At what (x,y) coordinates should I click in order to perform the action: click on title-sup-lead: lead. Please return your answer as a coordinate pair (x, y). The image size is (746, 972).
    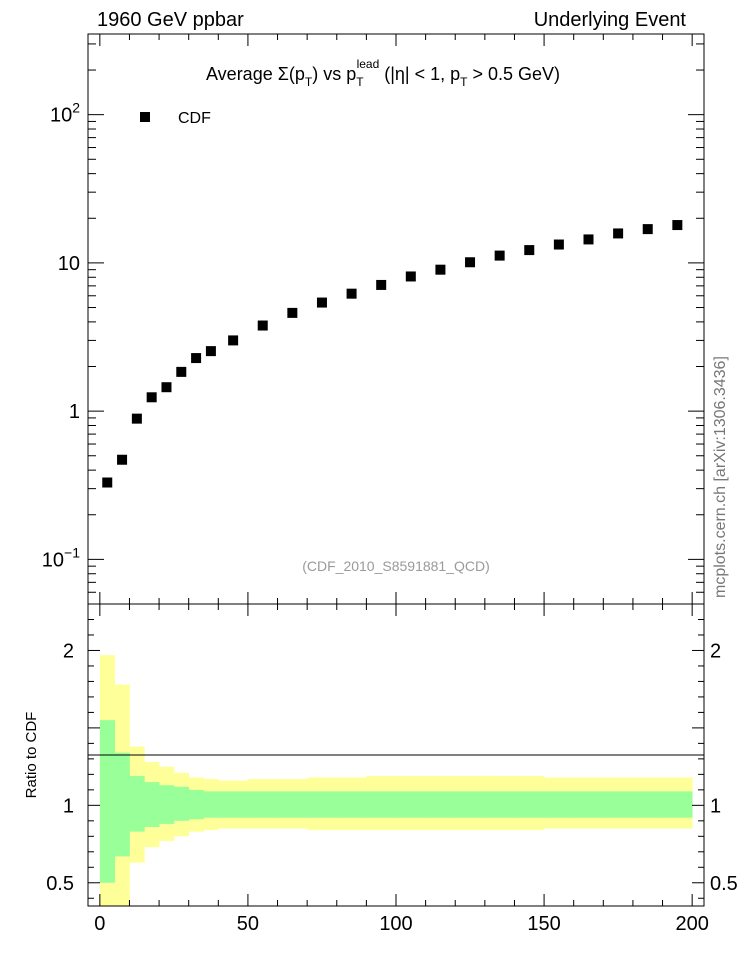
    Looking at the image, I should click on (368, 64).